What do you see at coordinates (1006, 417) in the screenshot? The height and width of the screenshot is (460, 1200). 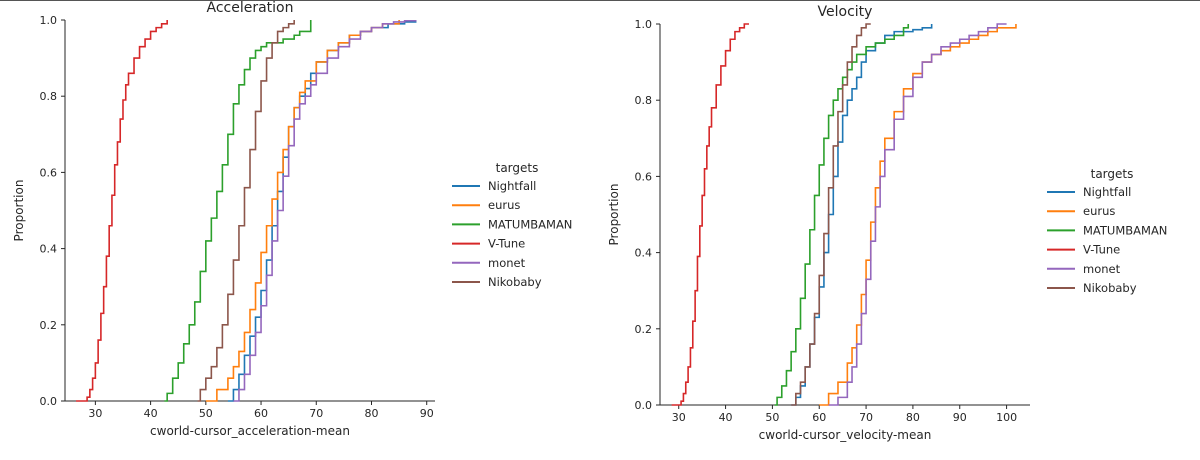 I see `x-tick-label: 100` at bounding box center [1006, 417].